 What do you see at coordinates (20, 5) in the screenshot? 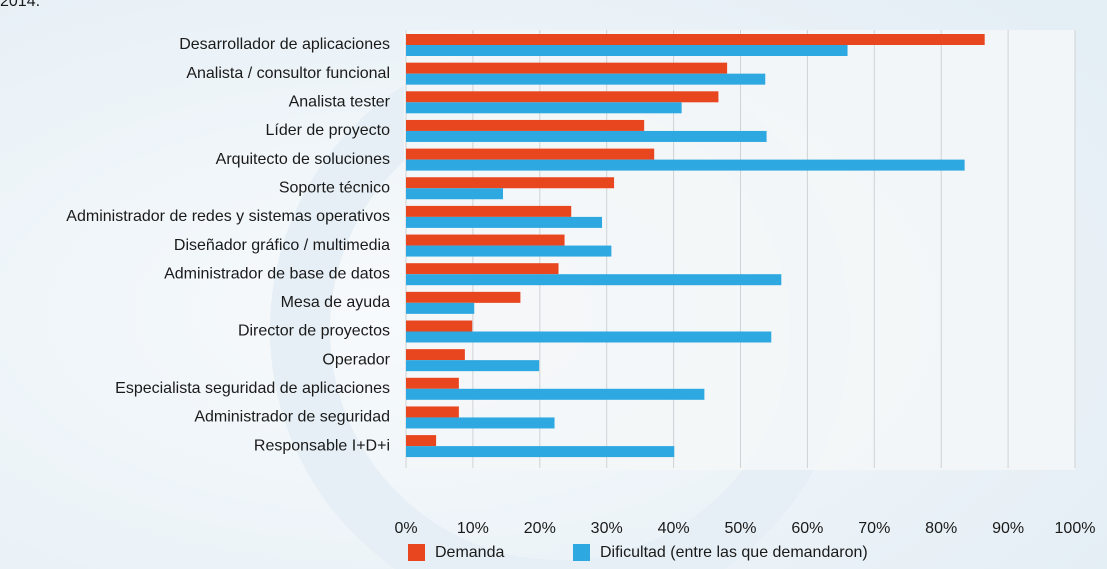
I see `caption: 2014.` at bounding box center [20, 5].